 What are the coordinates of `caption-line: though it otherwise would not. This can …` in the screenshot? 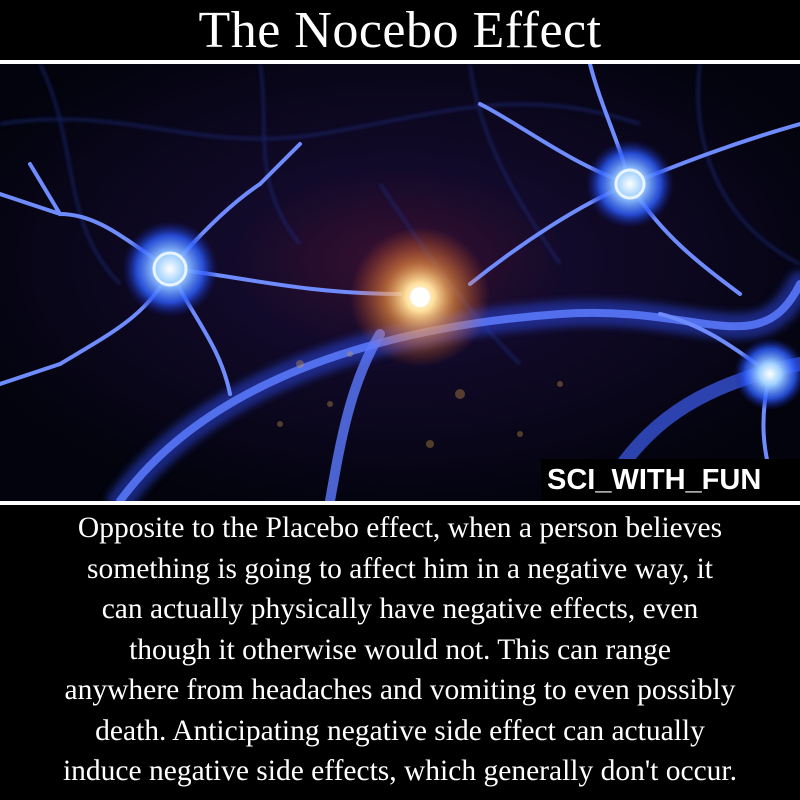 It's located at (400, 649).